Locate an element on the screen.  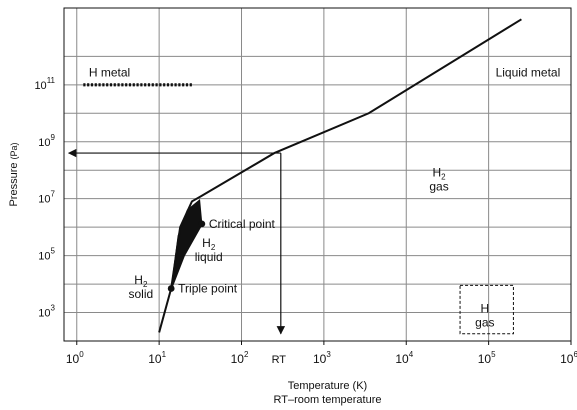
critical-point-label: Critical point is located at coordinates (242, 224).